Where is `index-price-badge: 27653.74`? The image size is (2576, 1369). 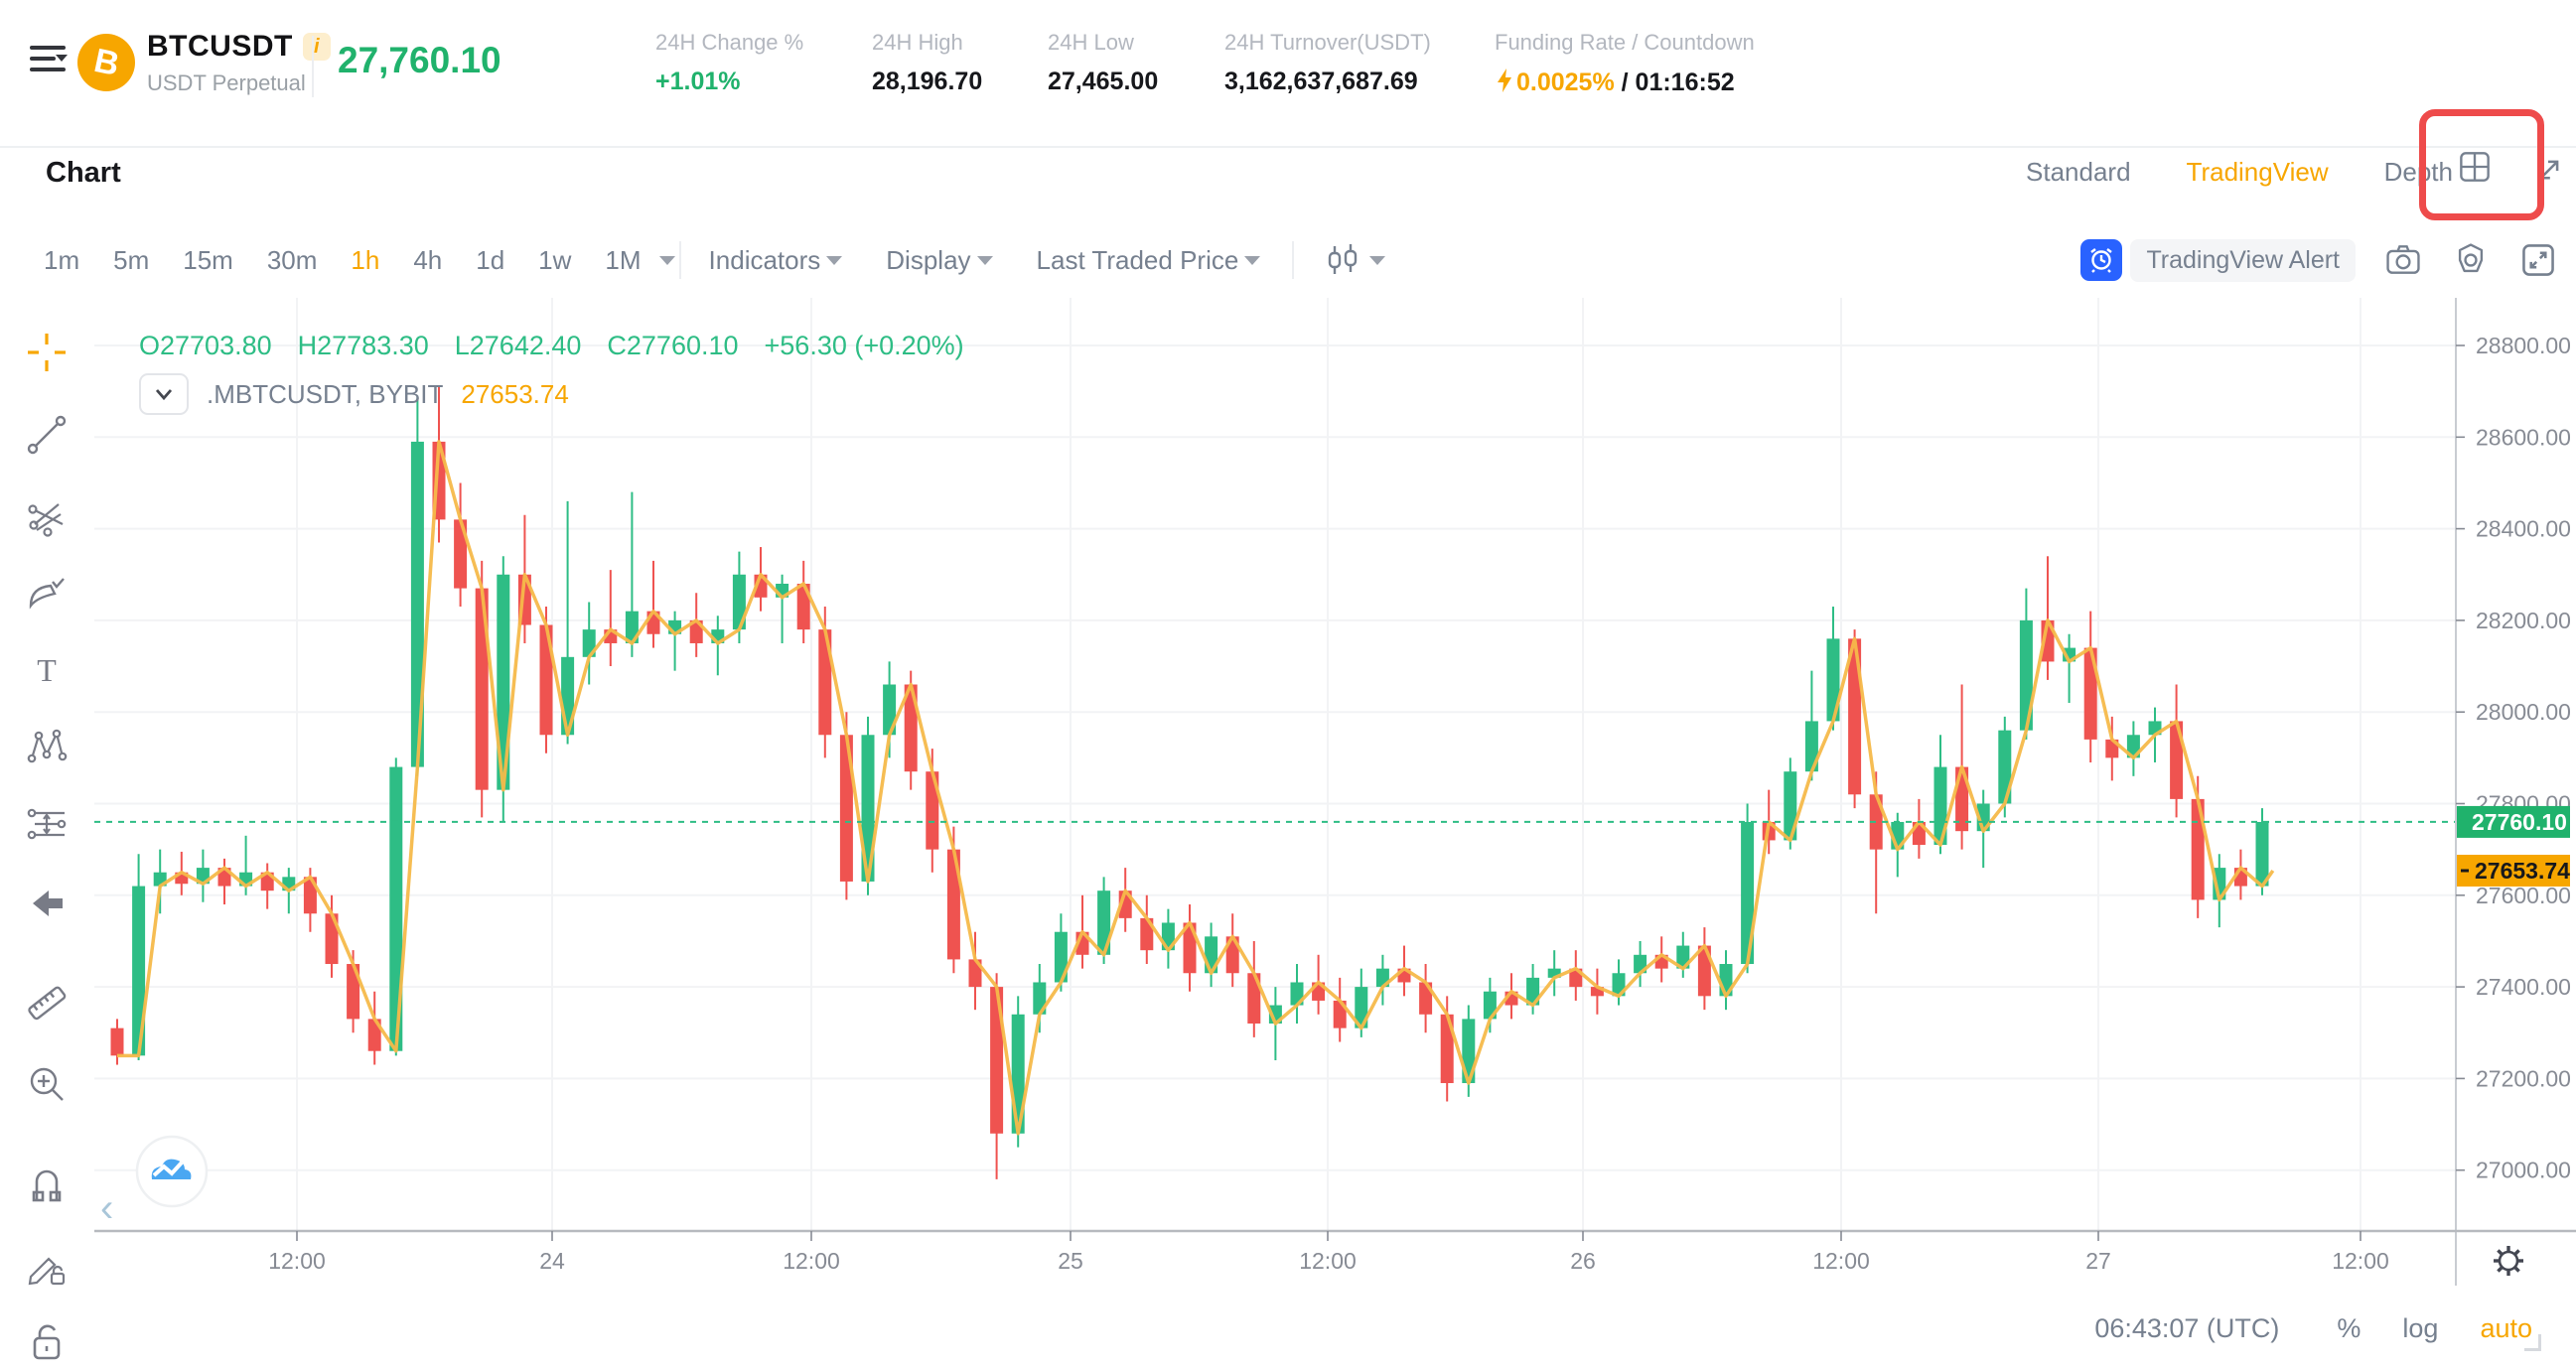
index-price-badge: 27653.74 is located at coordinates (2514, 870).